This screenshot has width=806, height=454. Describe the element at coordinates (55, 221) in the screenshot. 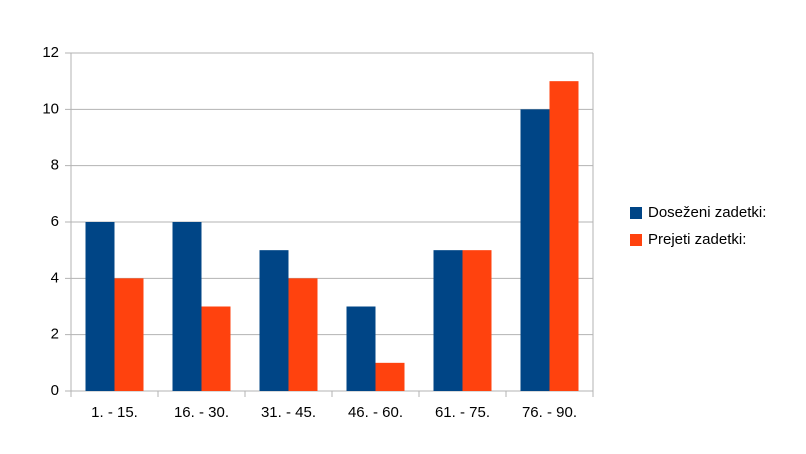

I see `y-tick-label: 6` at that location.